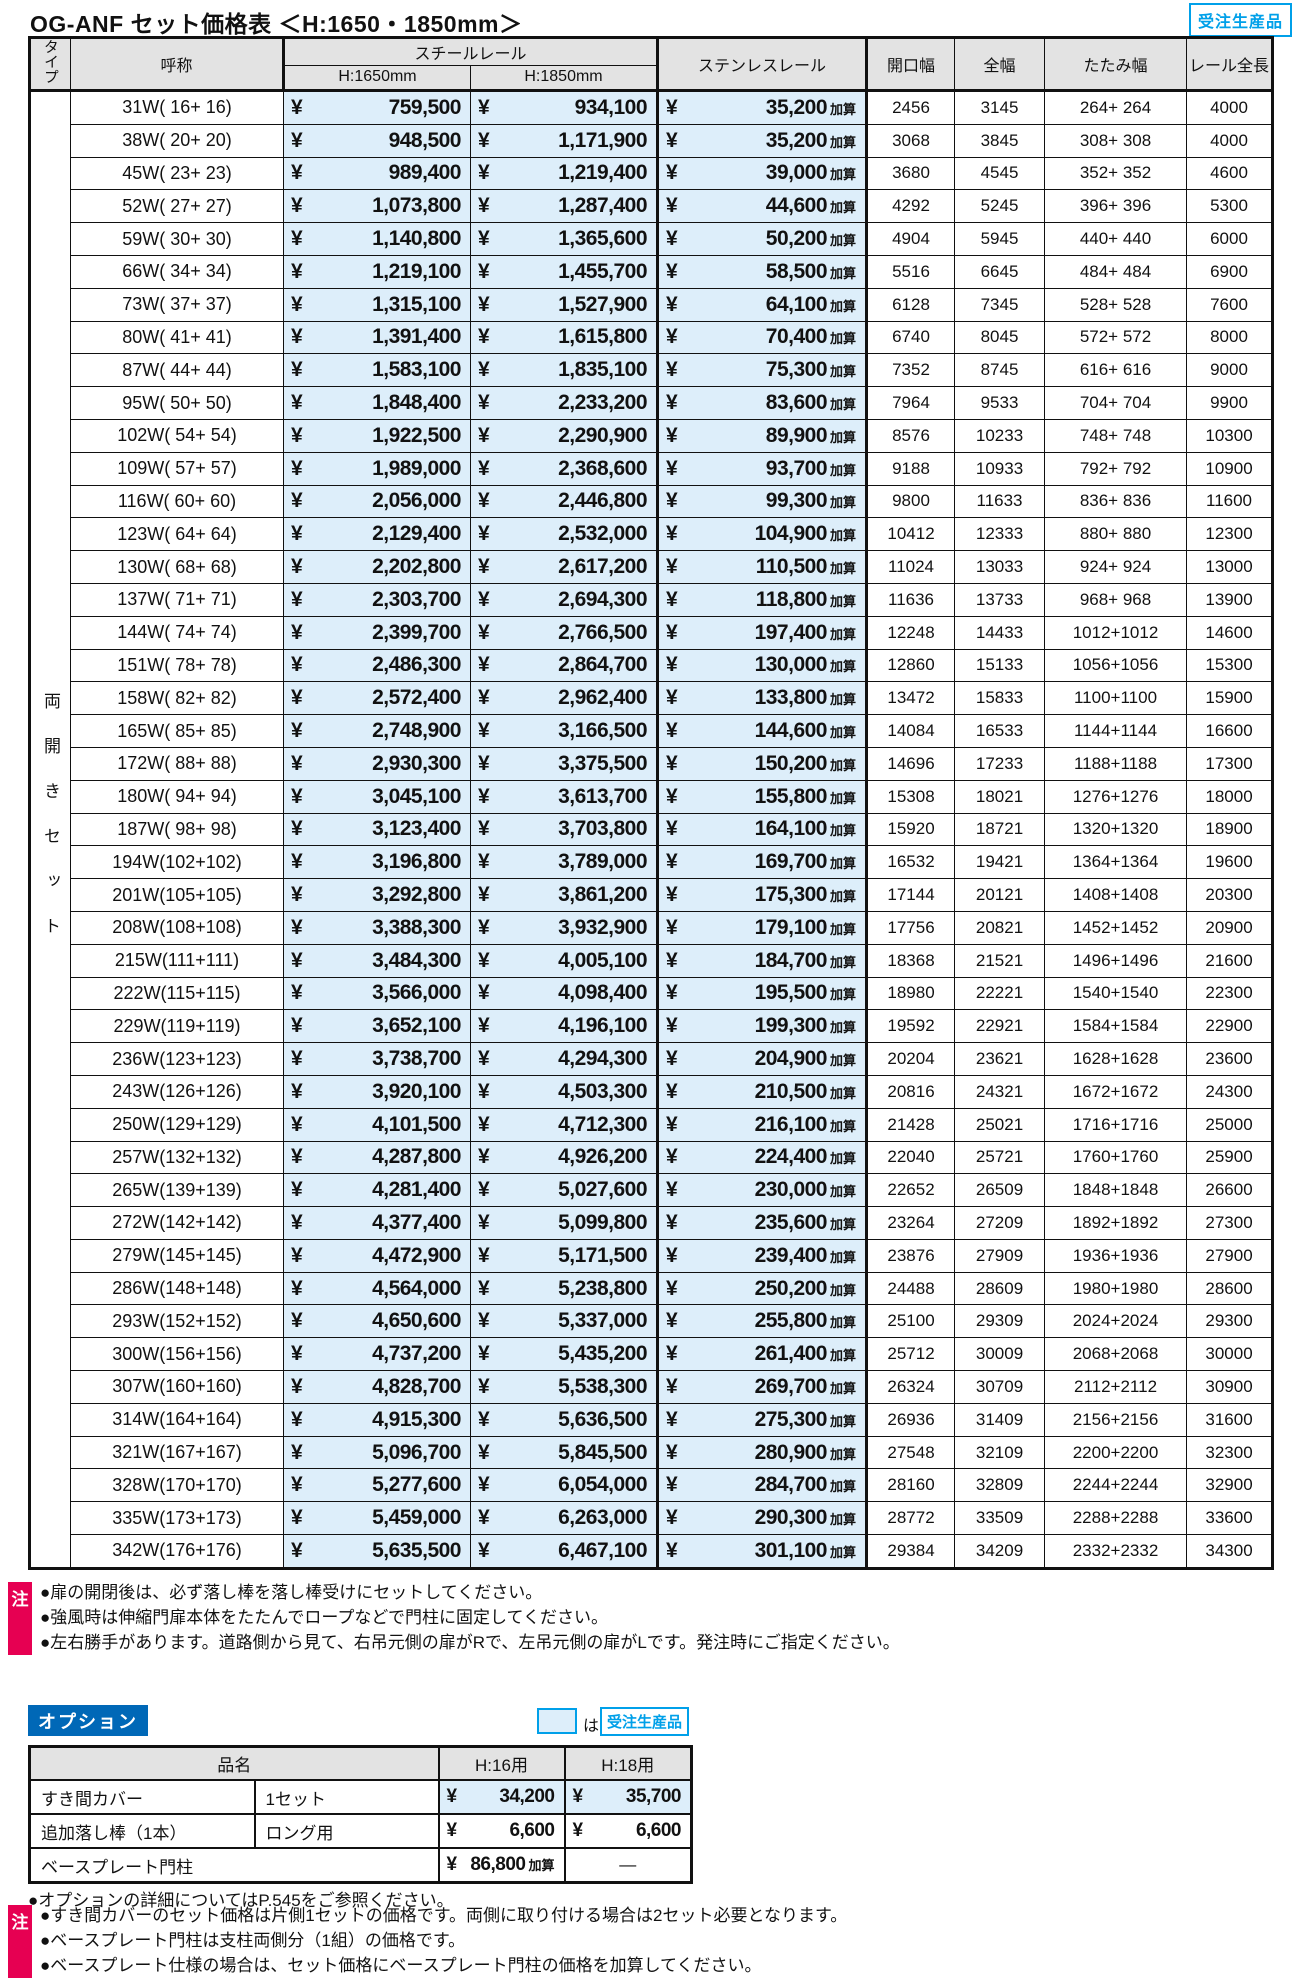  Describe the element at coordinates (762, 403) in the screenshot. I see `stainless-price: ¥83,600 加算` at that location.